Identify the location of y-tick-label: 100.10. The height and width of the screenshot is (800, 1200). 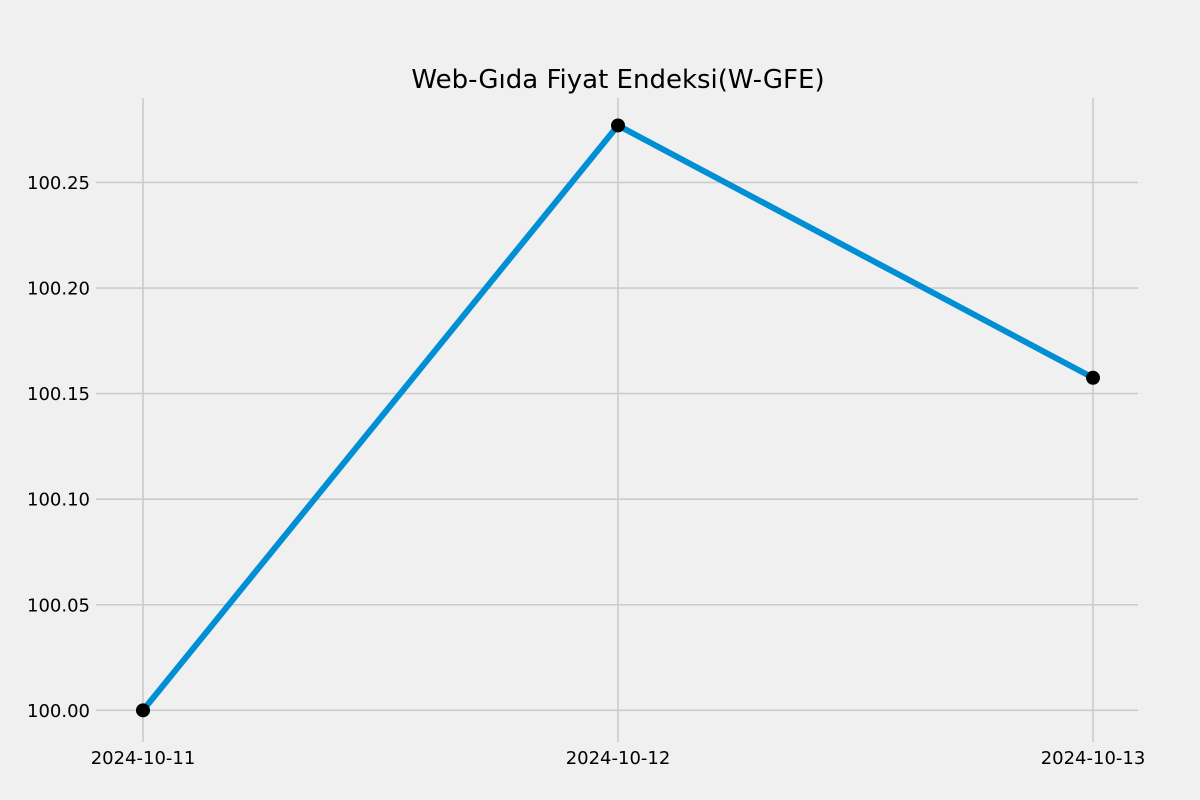
(58, 500).